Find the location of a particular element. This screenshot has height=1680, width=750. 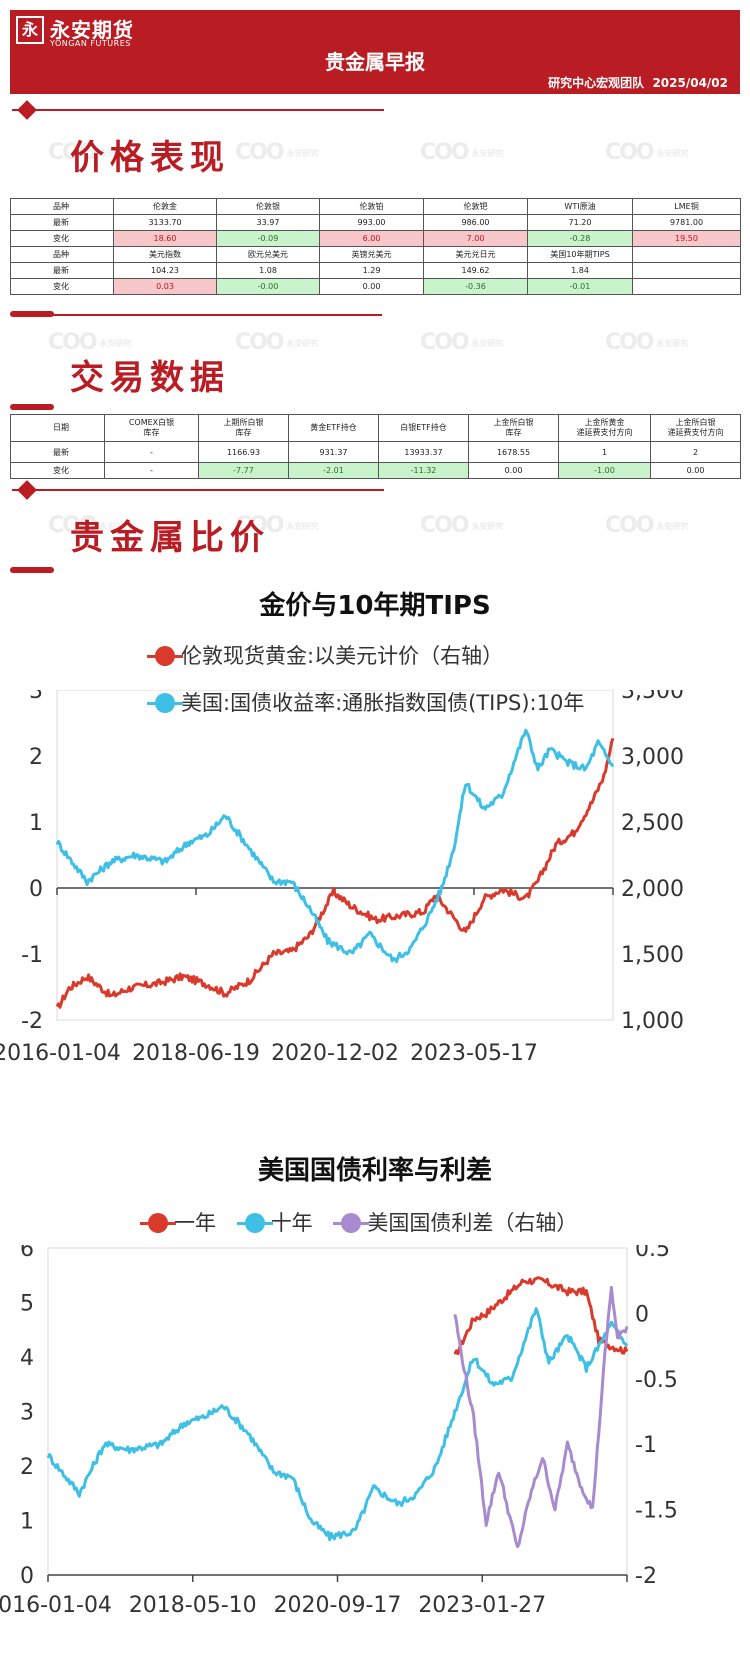

y-left-tick-label: 2 is located at coordinates (36, 757).